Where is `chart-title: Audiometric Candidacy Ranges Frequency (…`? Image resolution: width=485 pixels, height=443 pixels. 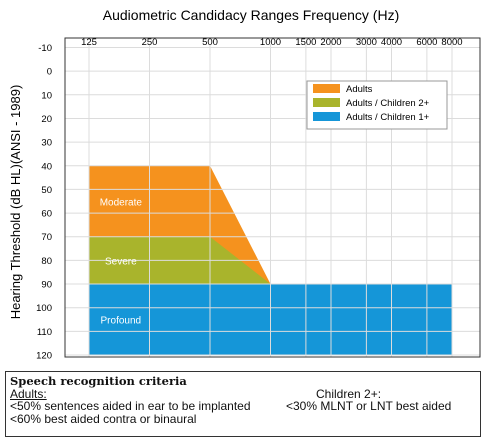 chart-title: Audiometric Candidacy Ranges Frequency (… is located at coordinates (251, 15).